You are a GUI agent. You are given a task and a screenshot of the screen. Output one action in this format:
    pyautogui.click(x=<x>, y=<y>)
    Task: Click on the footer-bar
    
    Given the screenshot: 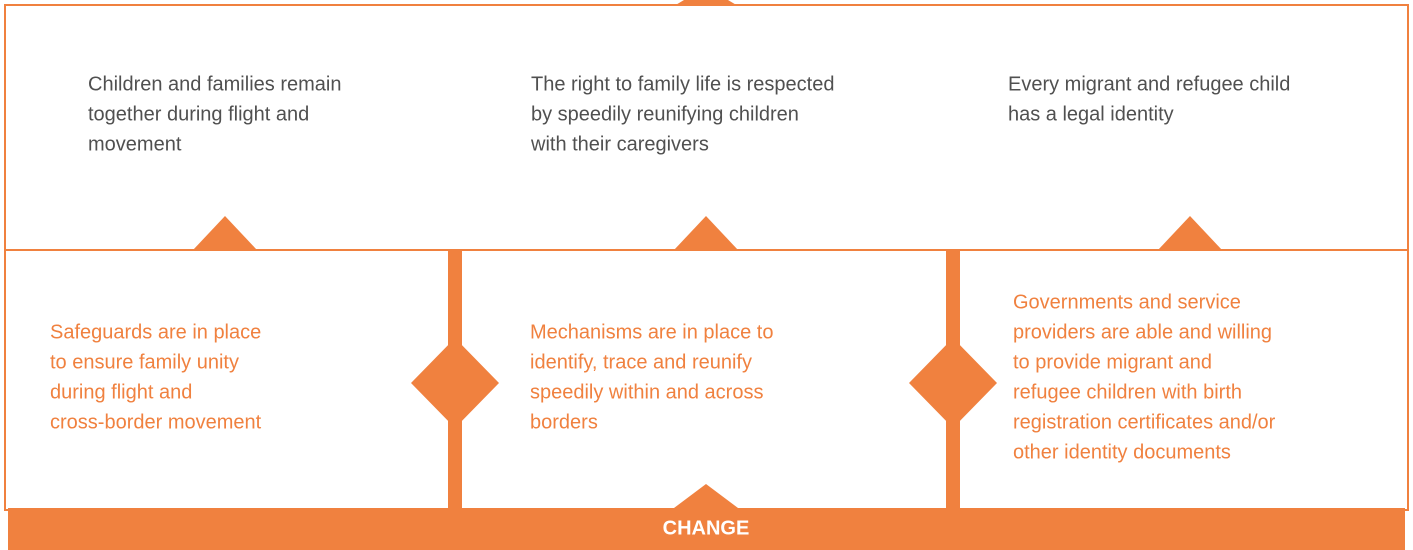 What is the action you would take?
    pyautogui.click(x=706, y=529)
    